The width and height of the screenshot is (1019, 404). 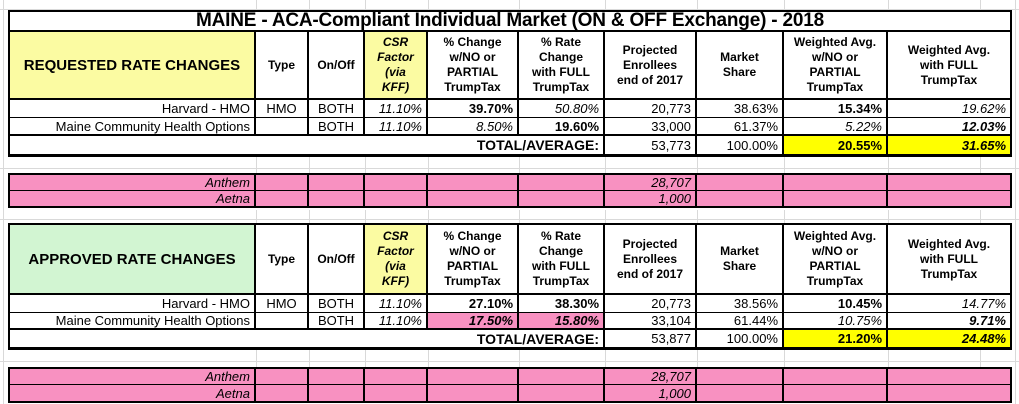 What do you see at coordinates (562, 259) in the screenshot?
I see `col-header-pct-rate-full: % Rate Change with FULL TrumpTax` at bounding box center [562, 259].